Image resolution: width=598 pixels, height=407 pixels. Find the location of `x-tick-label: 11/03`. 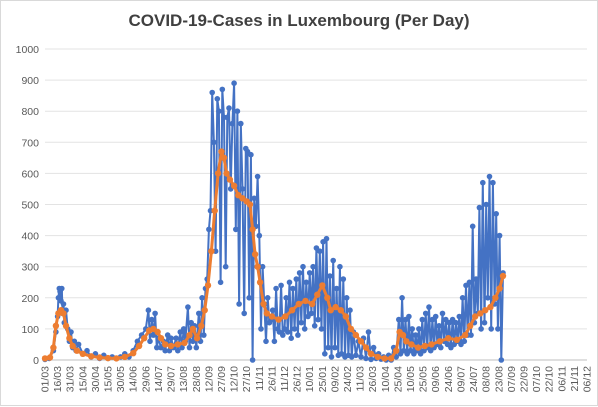

x-tick-label: 11/03 is located at coordinates (361, 379).